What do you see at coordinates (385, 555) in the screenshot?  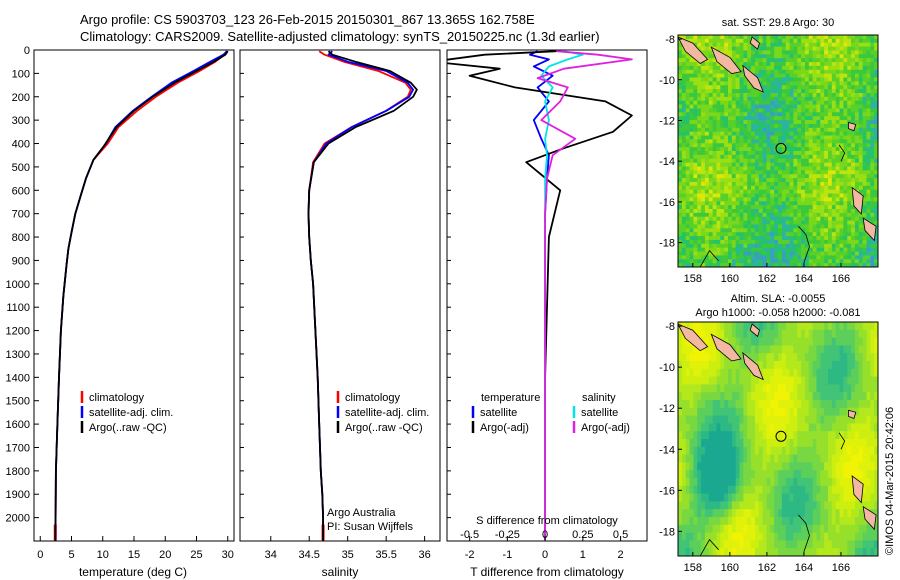 I see `x-tick-label: 35.5` at bounding box center [385, 555].